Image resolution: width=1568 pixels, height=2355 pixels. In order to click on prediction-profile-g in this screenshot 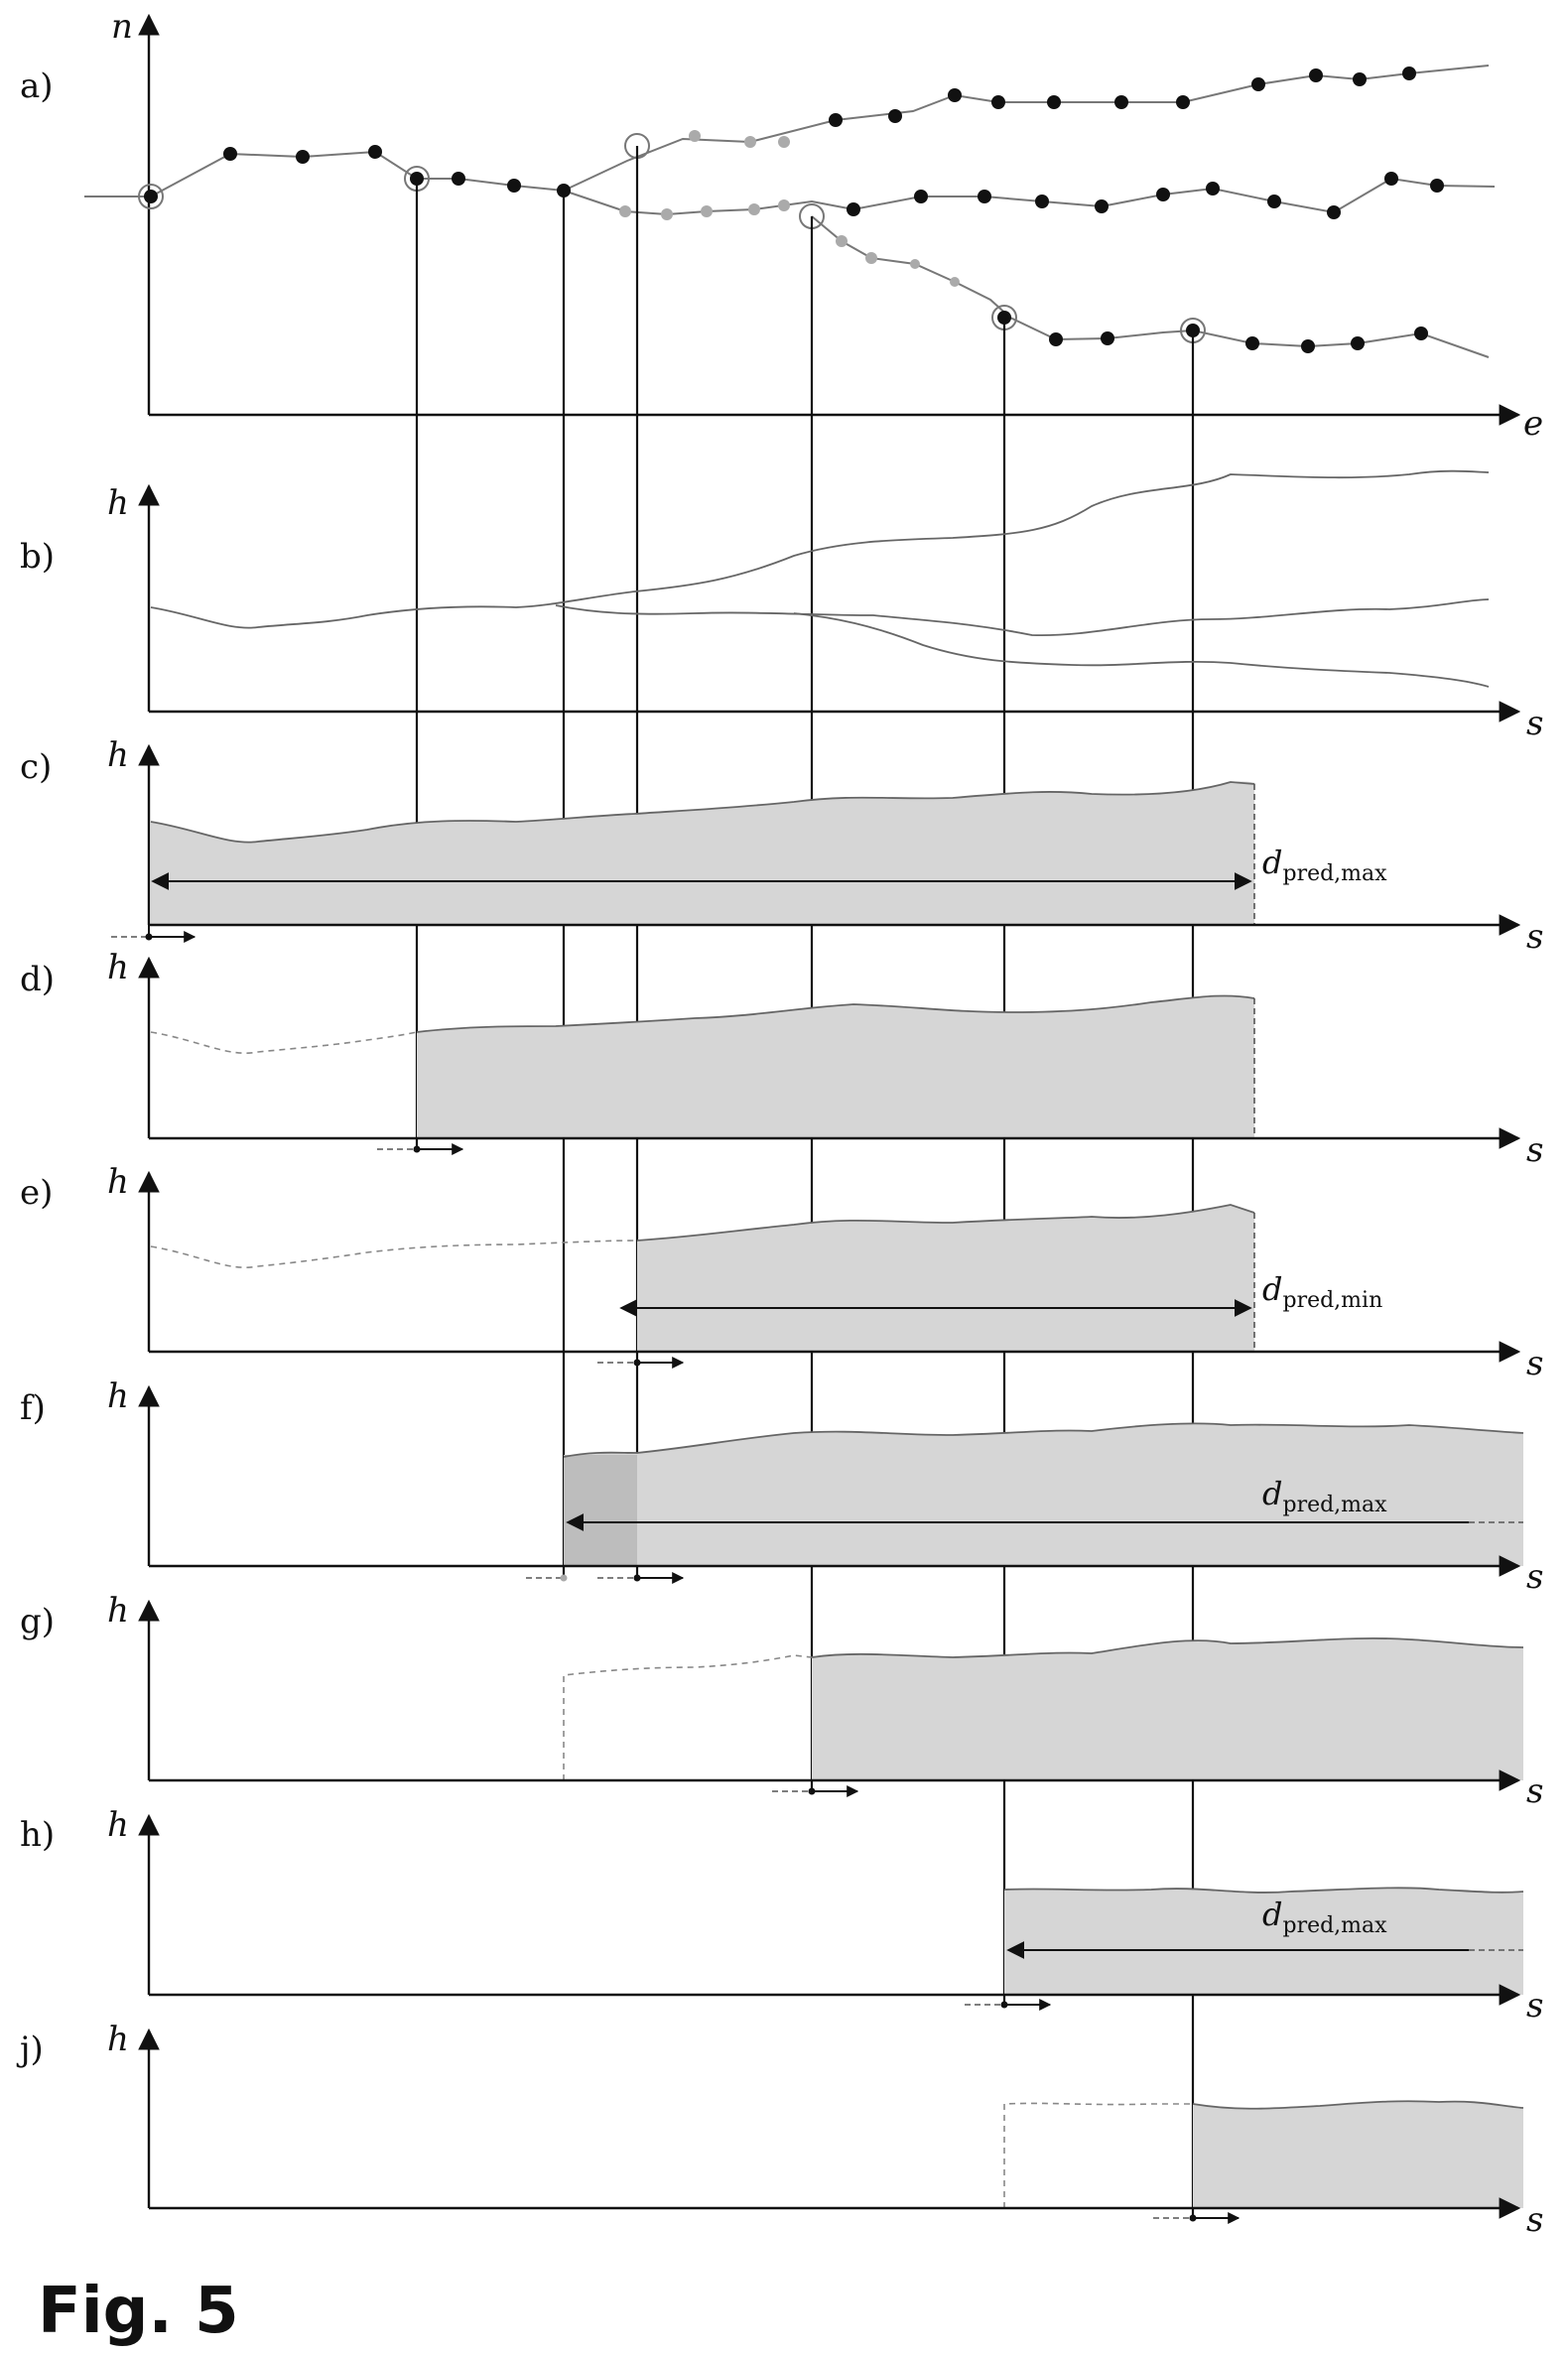, I will do `click(1167, 1647)`.